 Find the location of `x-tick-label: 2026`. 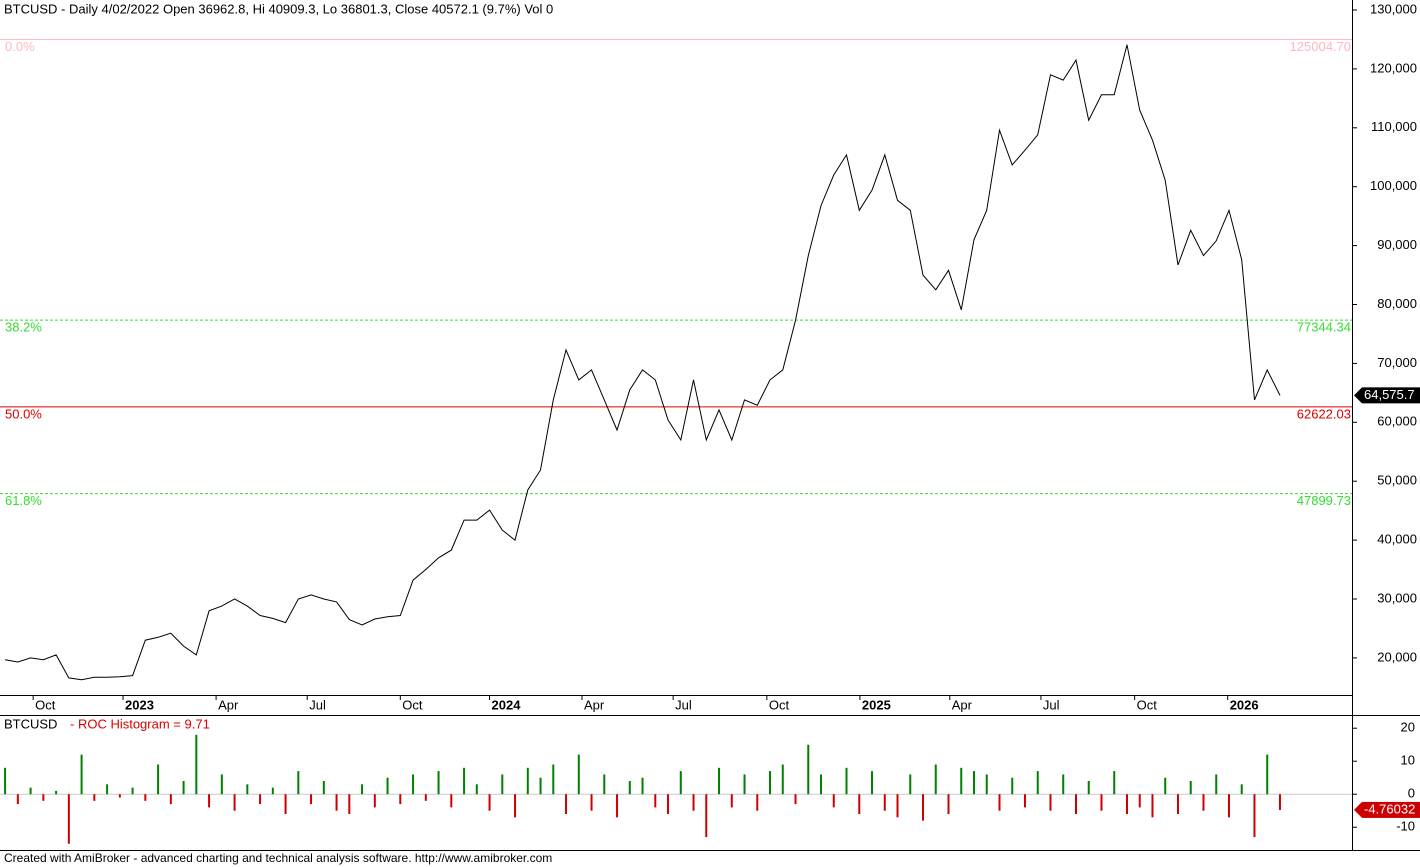

x-tick-label: 2026 is located at coordinates (1244, 704).